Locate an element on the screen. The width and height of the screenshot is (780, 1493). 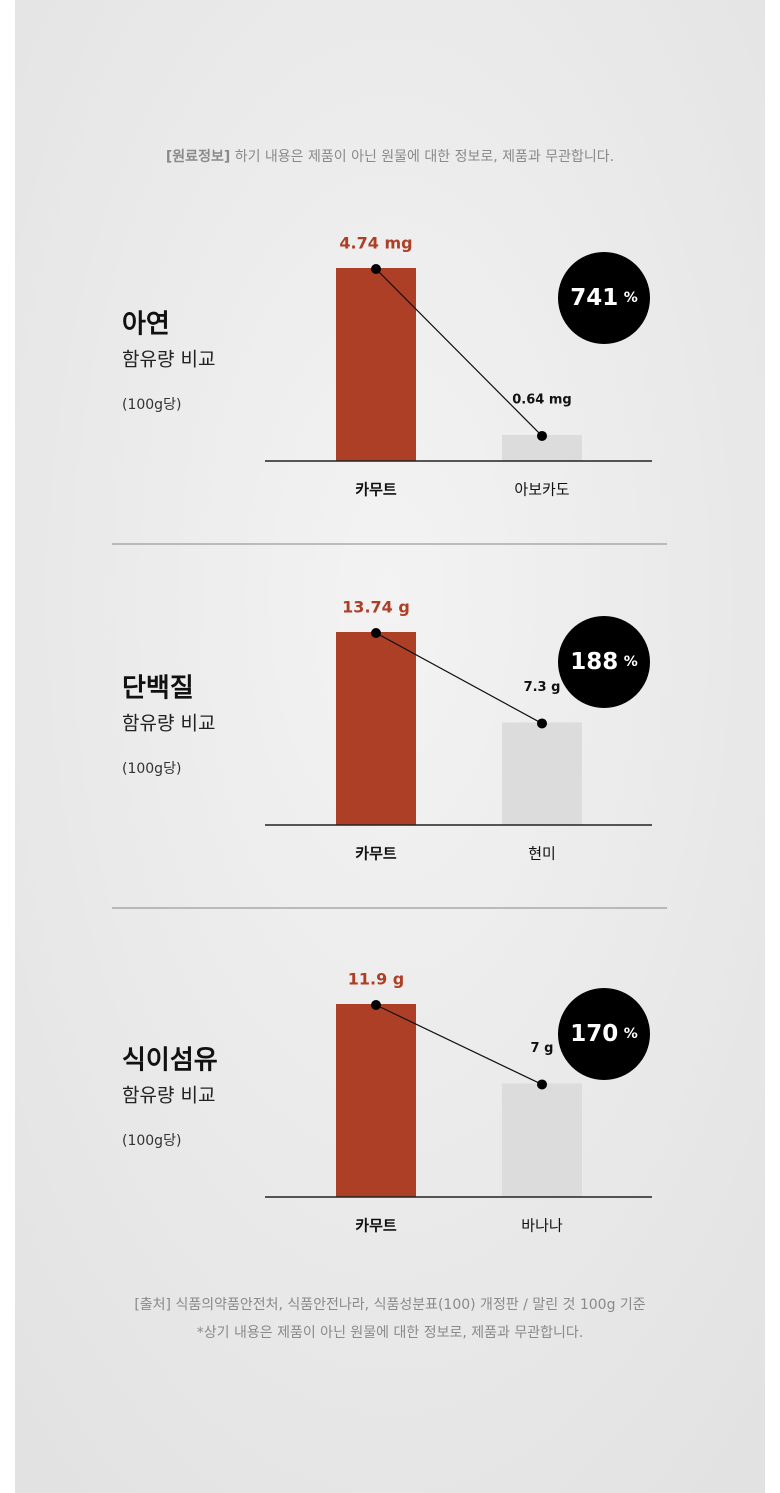
ratio-value: 170 is located at coordinates (594, 1034).